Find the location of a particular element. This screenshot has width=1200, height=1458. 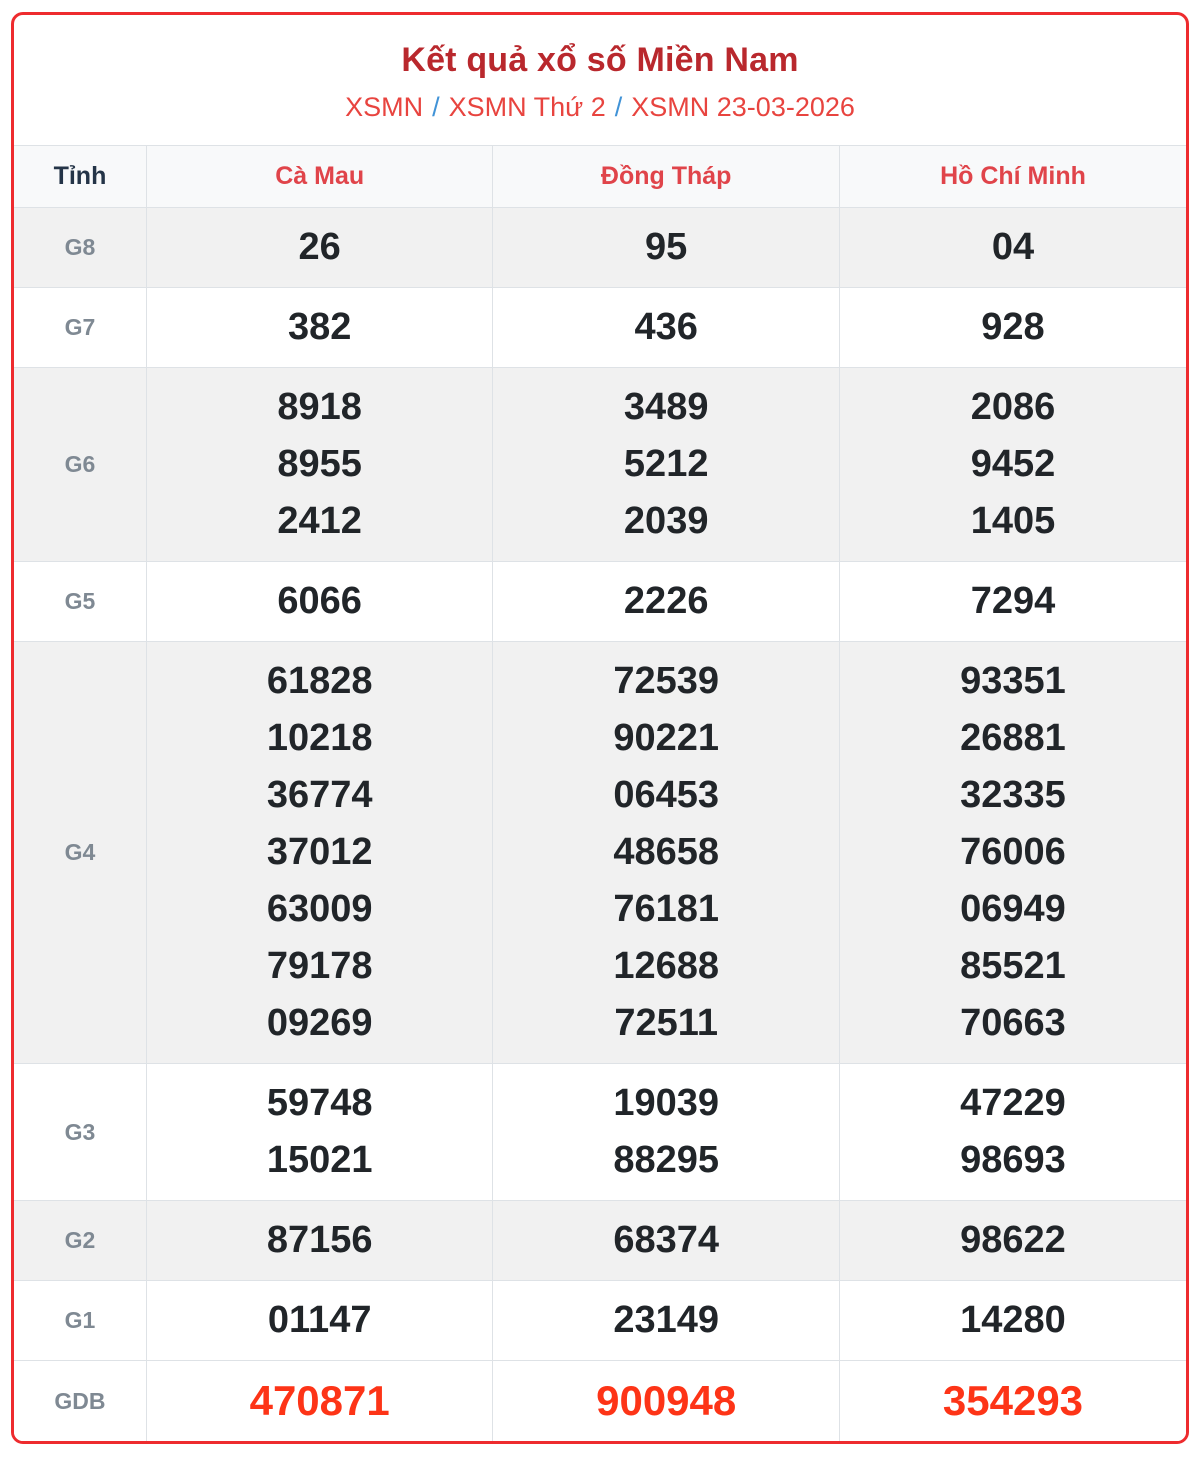

prize-numbers-cell: 14280 is located at coordinates (1012, 1320).